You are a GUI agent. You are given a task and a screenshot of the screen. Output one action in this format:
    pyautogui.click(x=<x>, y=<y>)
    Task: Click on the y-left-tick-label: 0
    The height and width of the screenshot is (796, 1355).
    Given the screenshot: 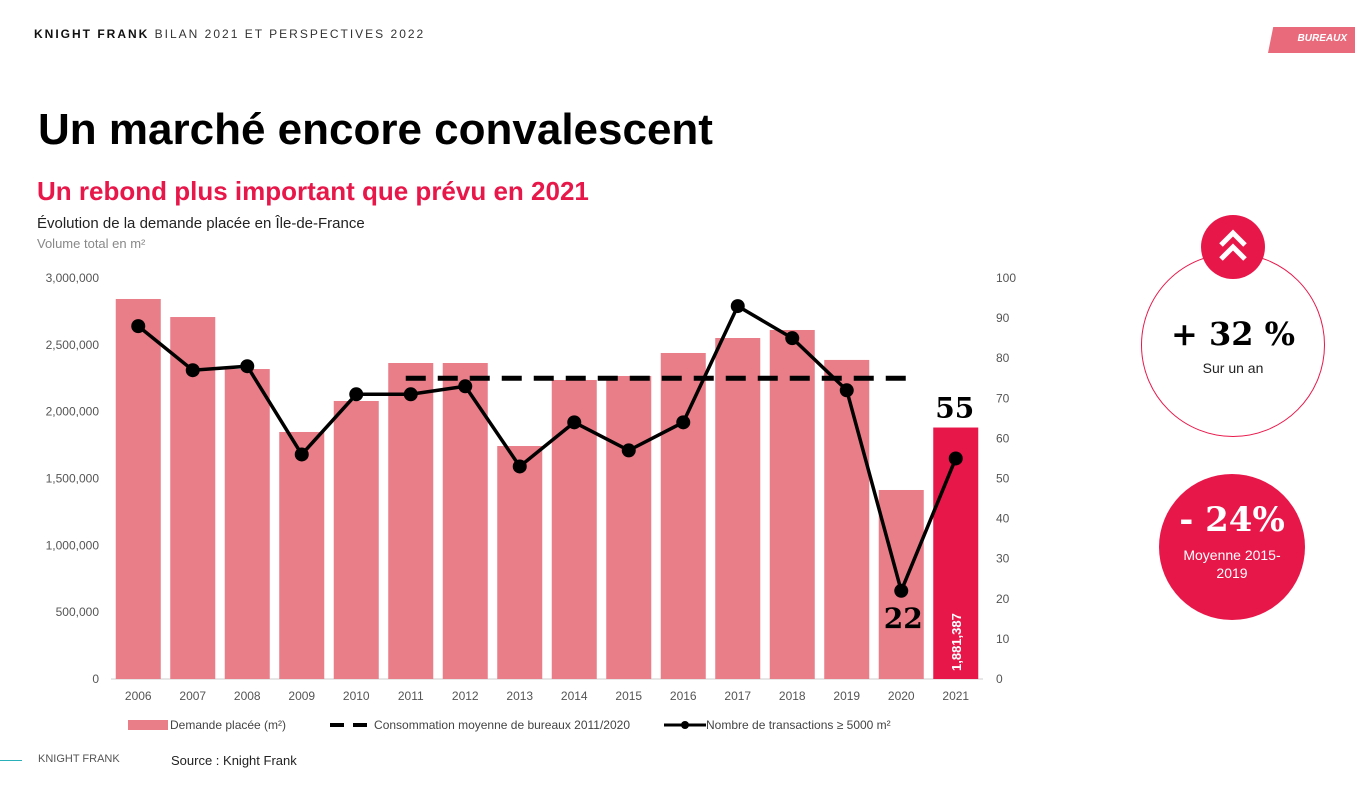 What is the action you would take?
    pyautogui.click(x=95, y=679)
    